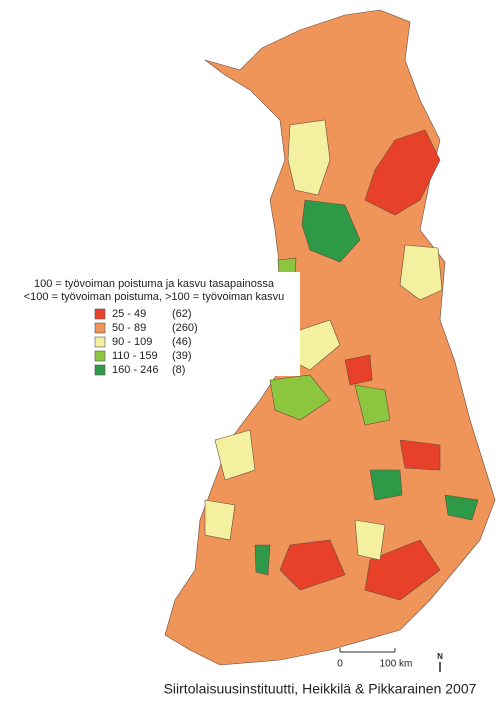 This screenshot has height=713, width=500. What do you see at coordinates (374, 659) in the screenshot?
I see `scale-bar: 0 100 km` at bounding box center [374, 659].